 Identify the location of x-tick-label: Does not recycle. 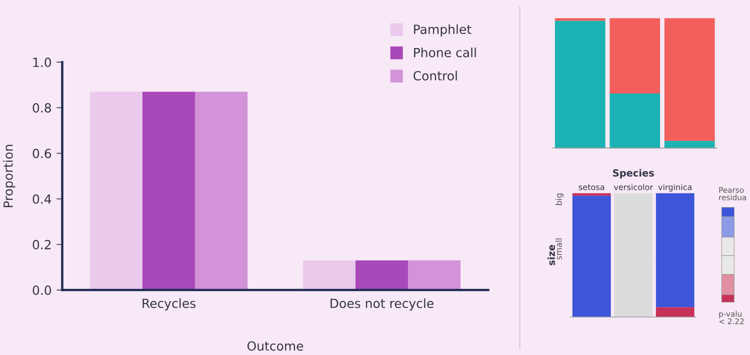
(382, 304).